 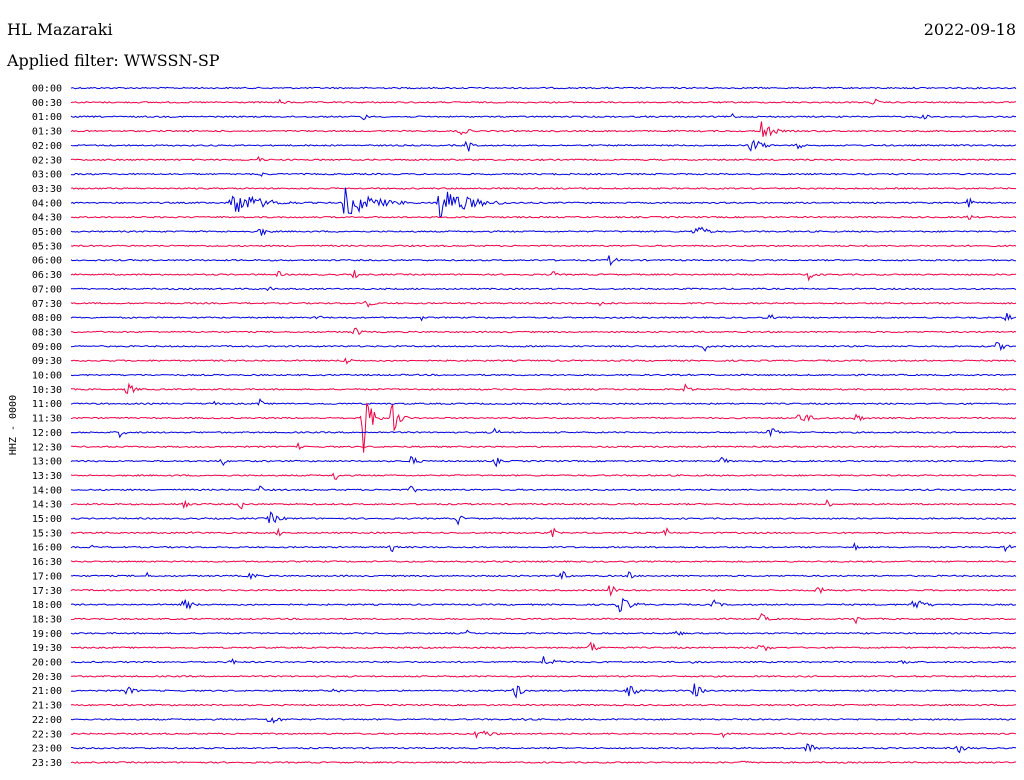 I want to click on tick-label: 12:00, so click(x=47, y=433).